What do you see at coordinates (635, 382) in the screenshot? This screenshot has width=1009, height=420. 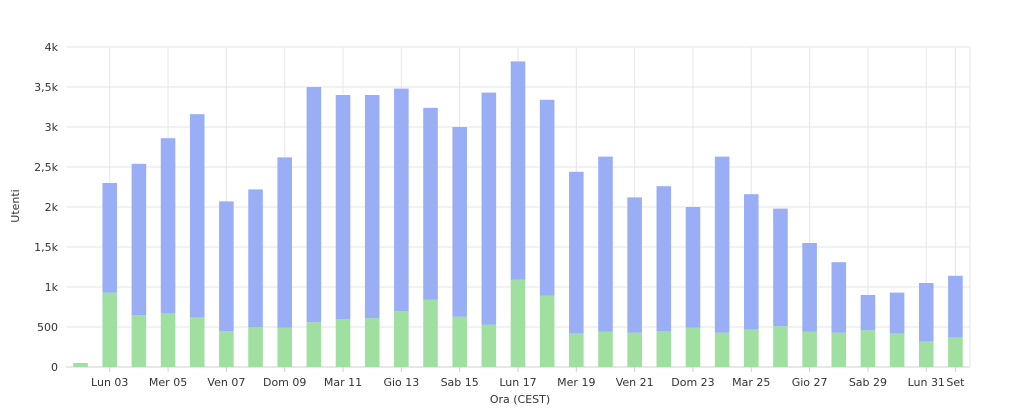 I see `x-tick-label: Ven 21` at bounding box center [635, 382].